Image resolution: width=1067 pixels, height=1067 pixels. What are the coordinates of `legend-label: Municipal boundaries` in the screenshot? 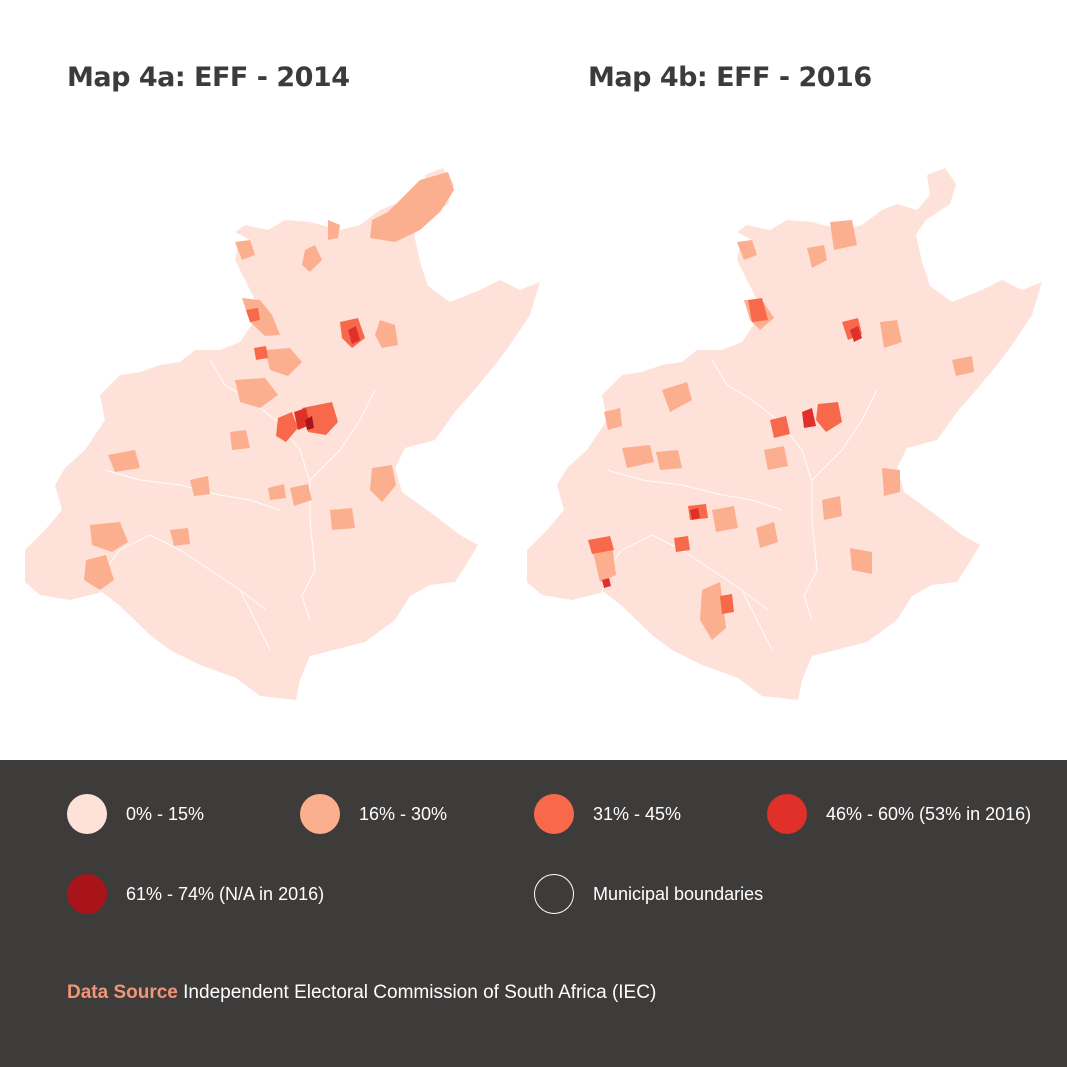 It's located at (678, 893).